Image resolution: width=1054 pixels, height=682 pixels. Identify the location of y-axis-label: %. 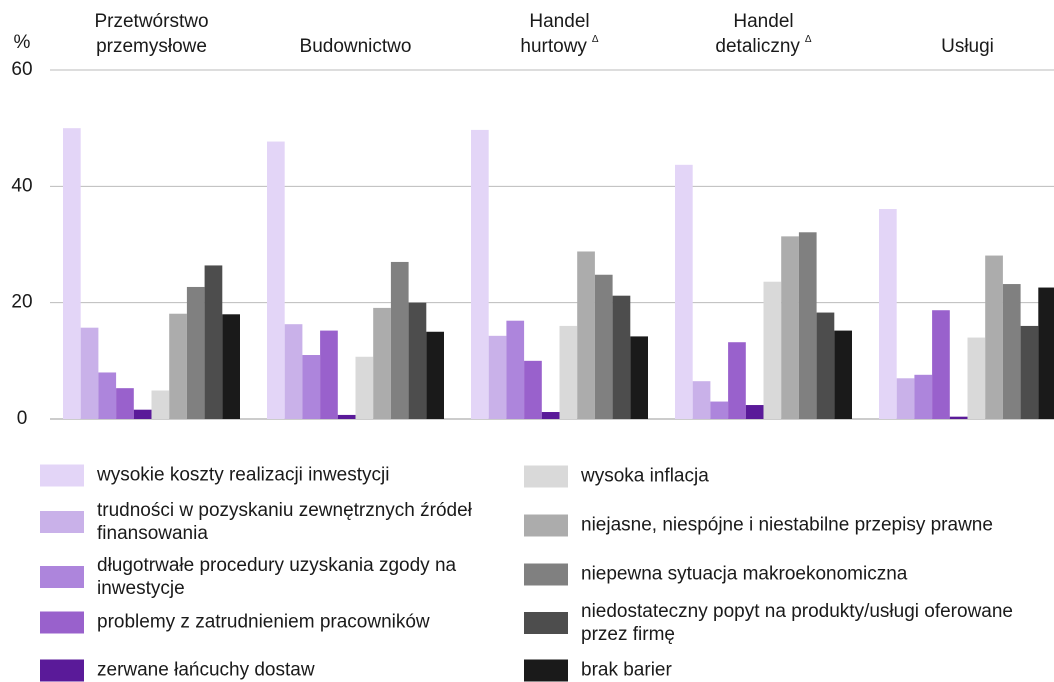
(22, 42).